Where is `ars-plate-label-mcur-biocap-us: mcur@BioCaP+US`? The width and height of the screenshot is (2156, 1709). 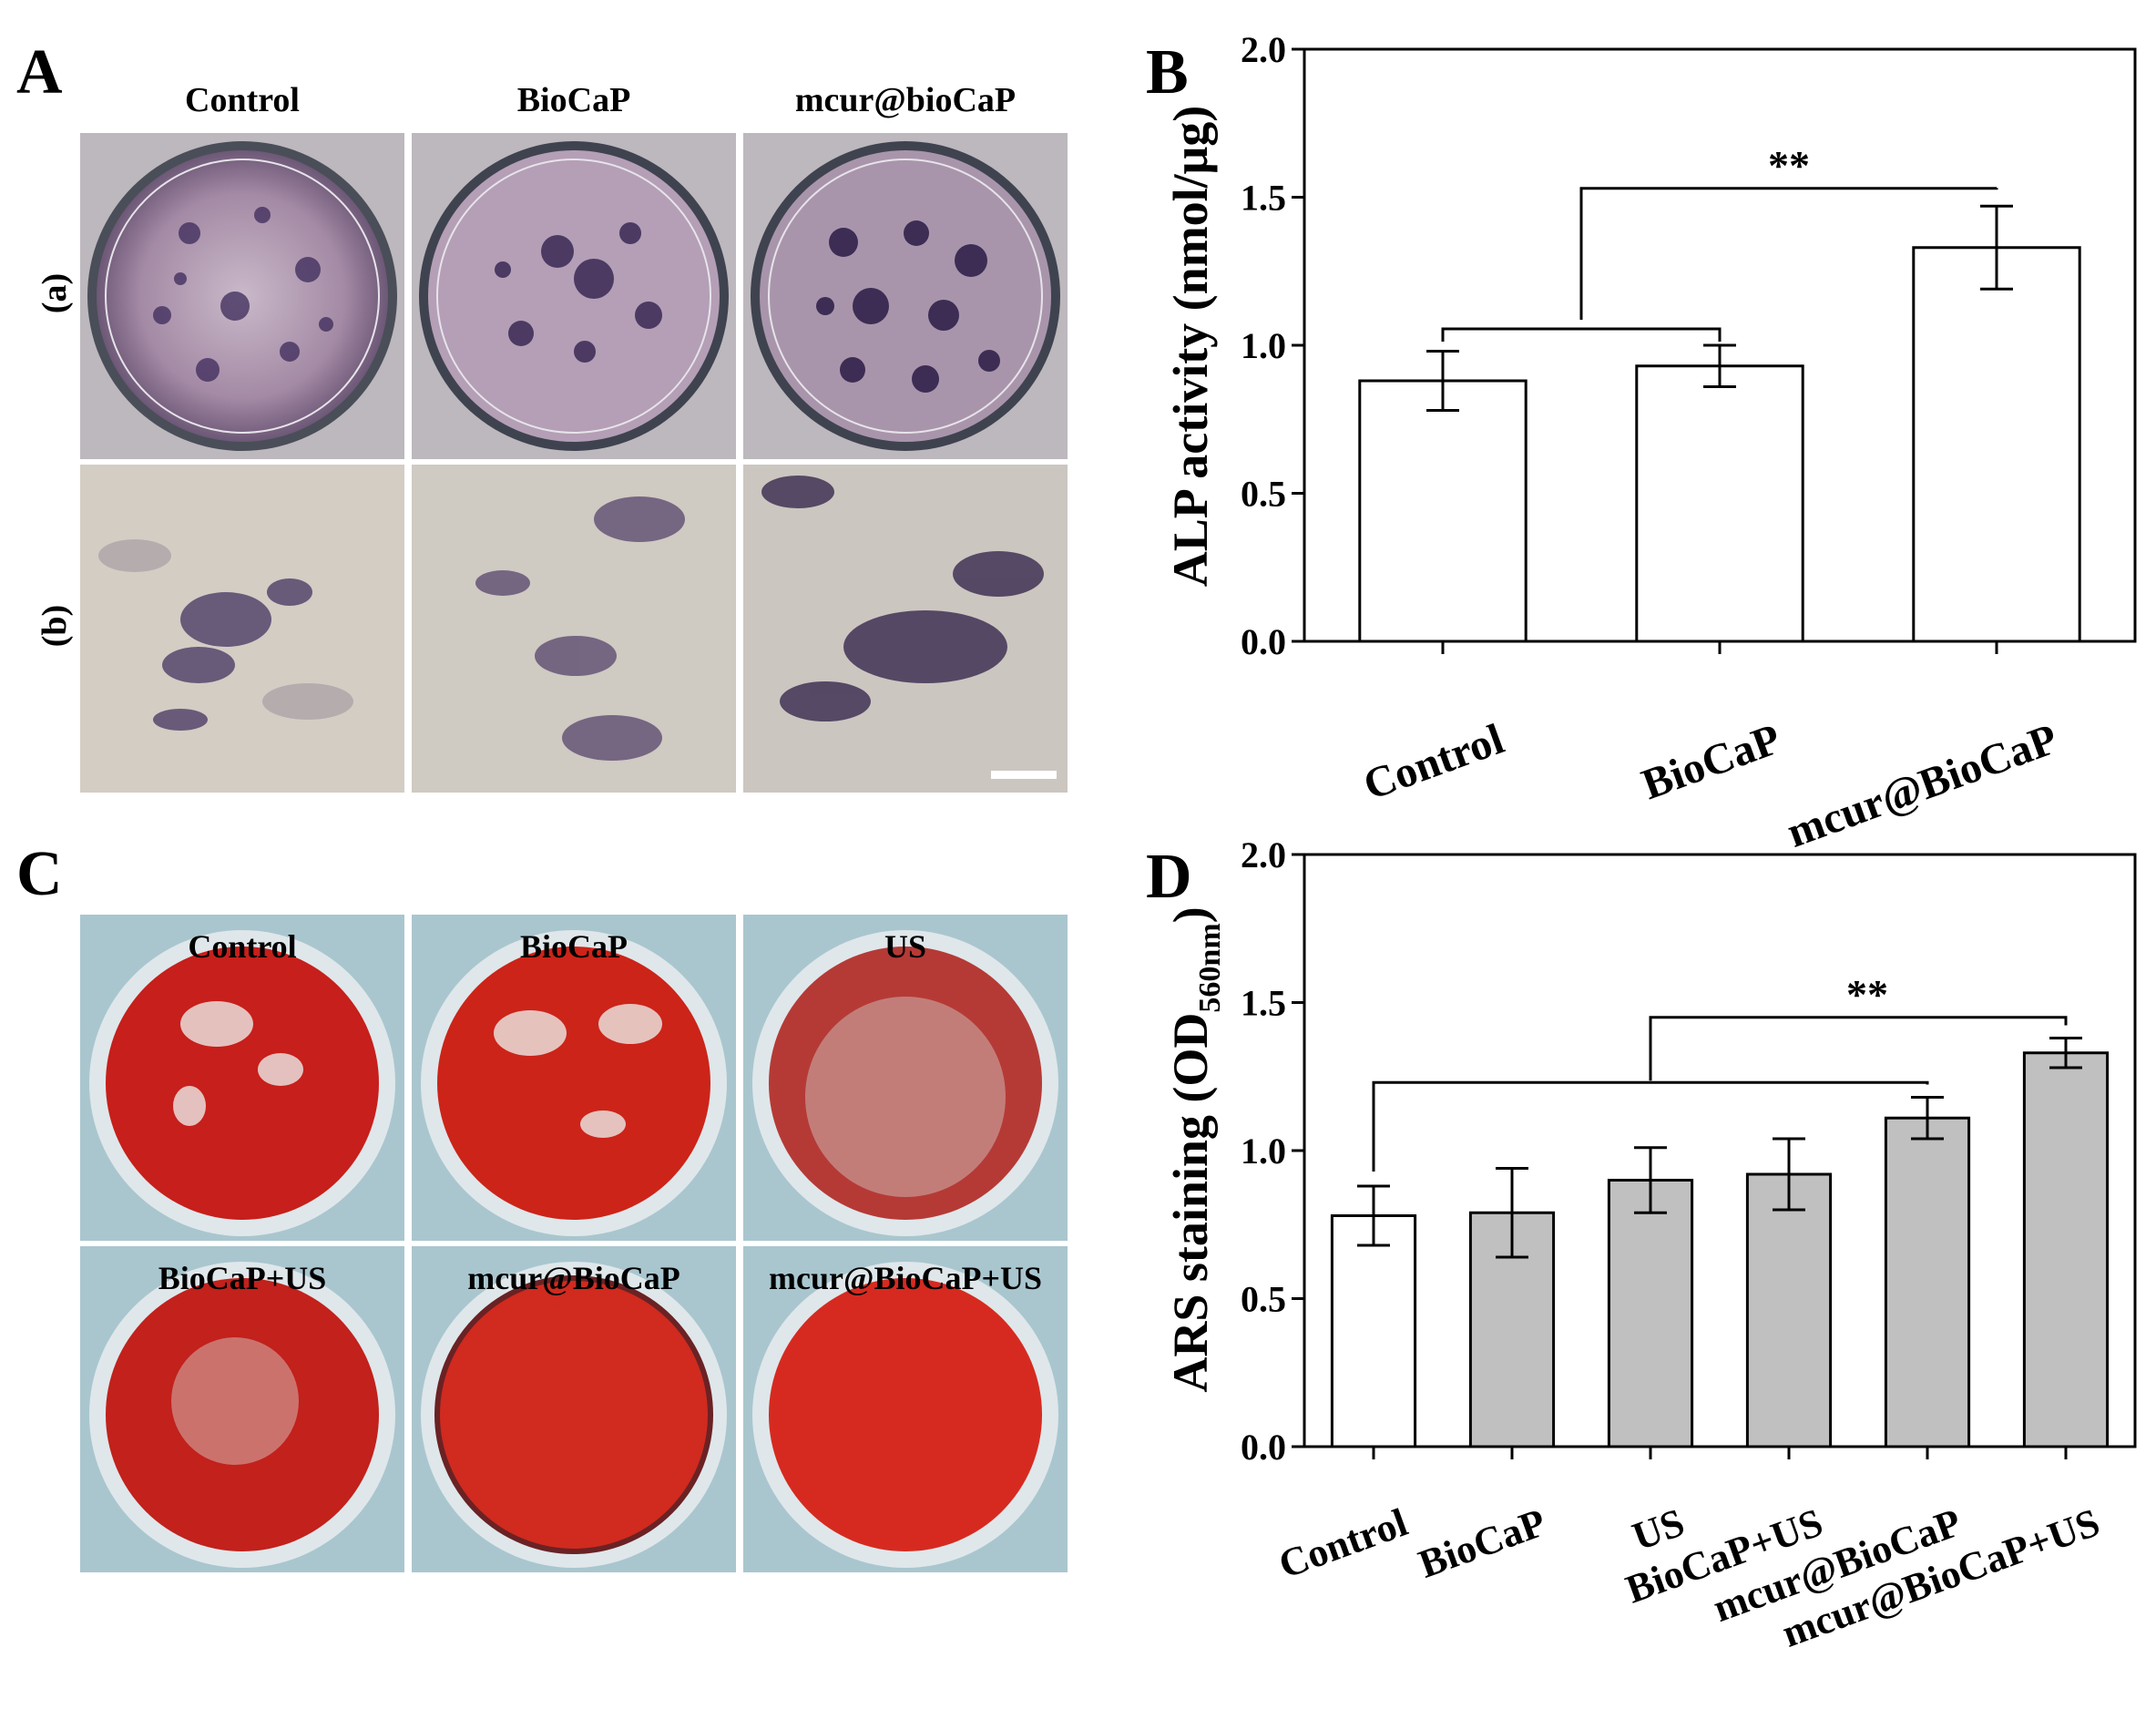
ars-plate-label-mcur-biocap-us: mcur@BioCaP+US is located at coordinates (906, 1278).